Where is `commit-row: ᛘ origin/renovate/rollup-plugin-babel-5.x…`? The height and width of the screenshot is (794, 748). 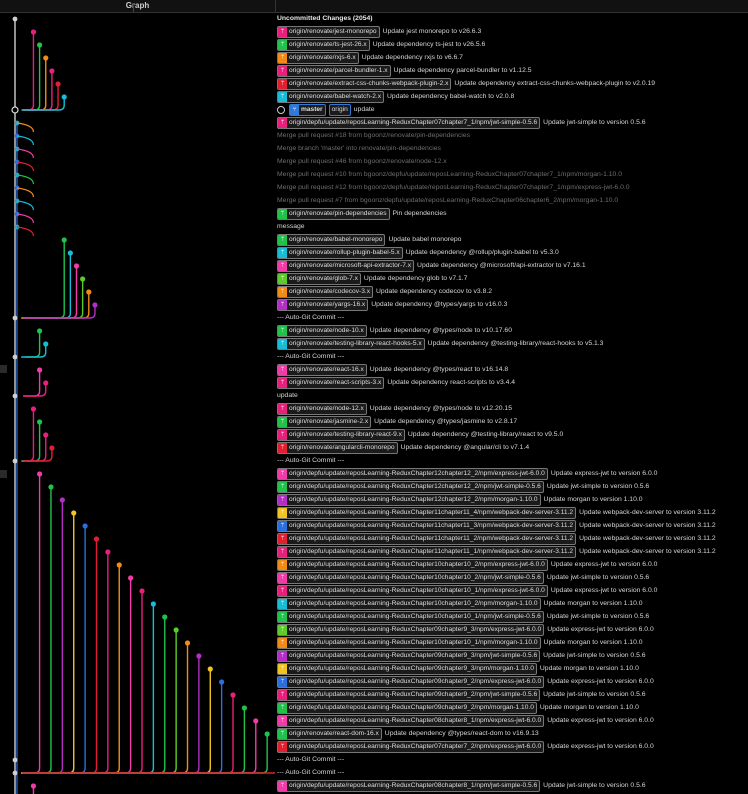 commit-row: ᛘ origin/renovate/rollup-plugin-babel-5.x… is located at coordinates (418, 252).